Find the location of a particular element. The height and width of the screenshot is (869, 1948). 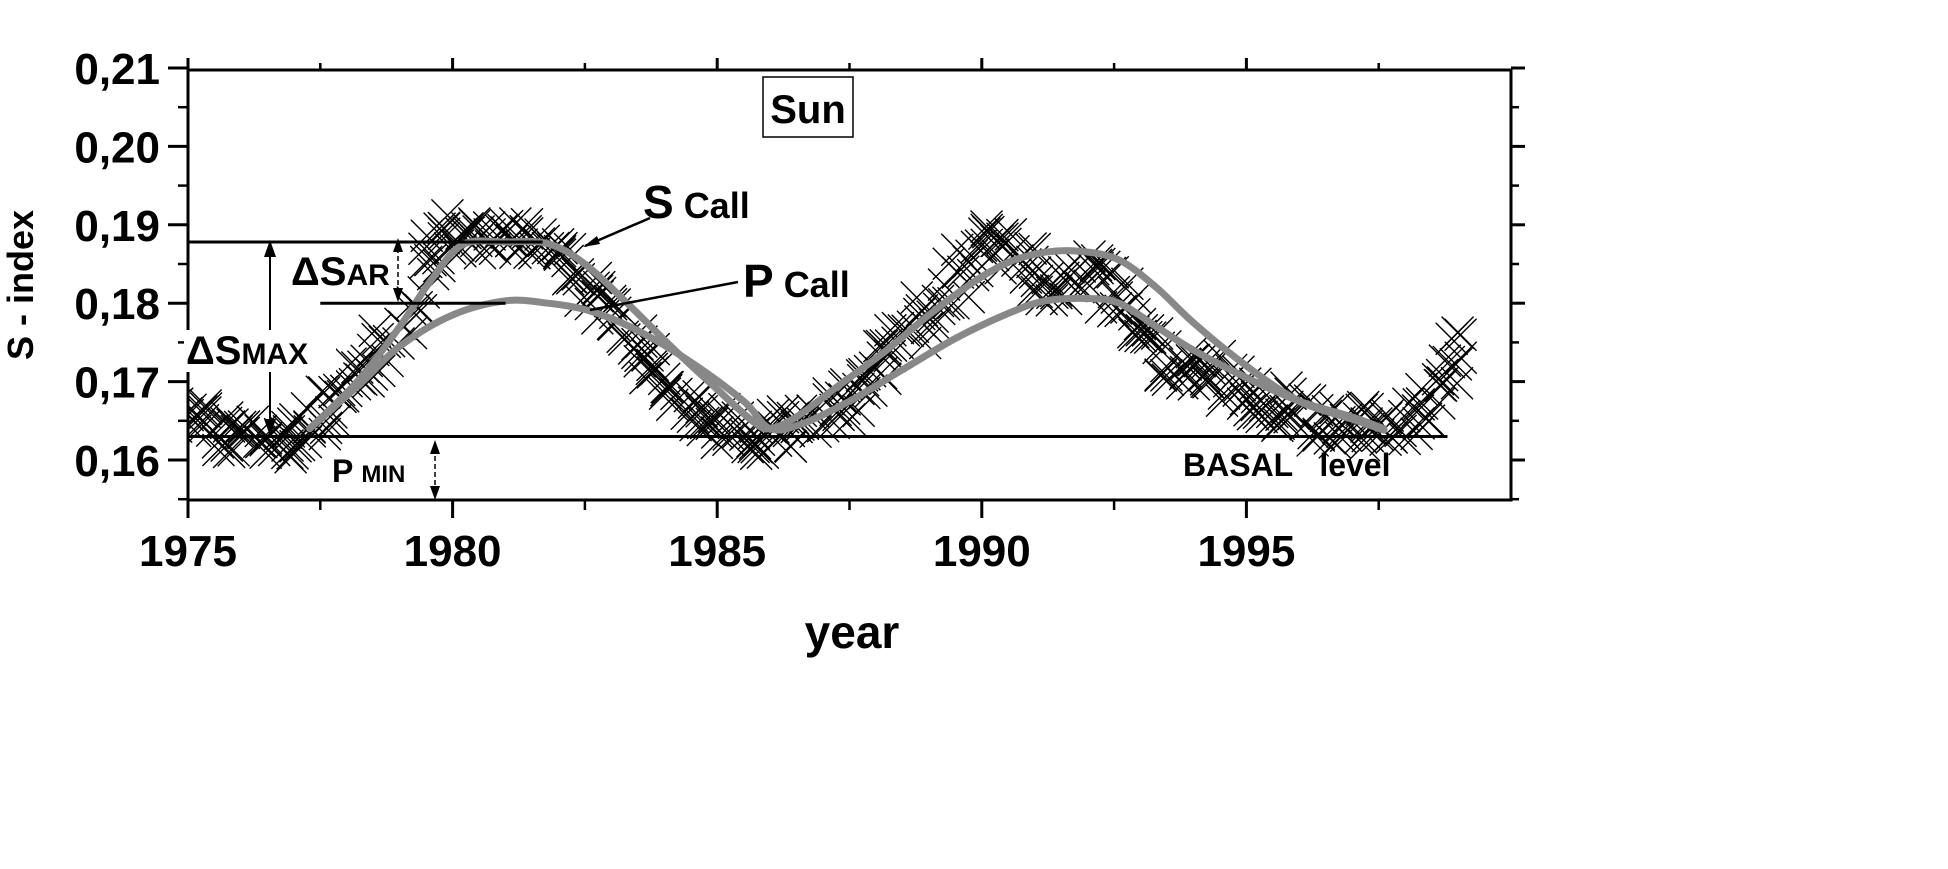

delta-smax-arrowhead-down is located at coordinates (270, 427).